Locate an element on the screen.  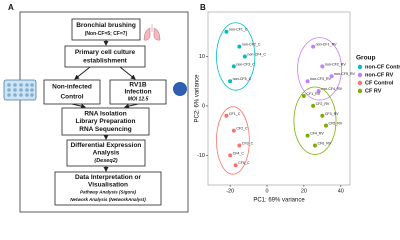
flow-text: RNA Isolation is located at coordinates (105, 113).